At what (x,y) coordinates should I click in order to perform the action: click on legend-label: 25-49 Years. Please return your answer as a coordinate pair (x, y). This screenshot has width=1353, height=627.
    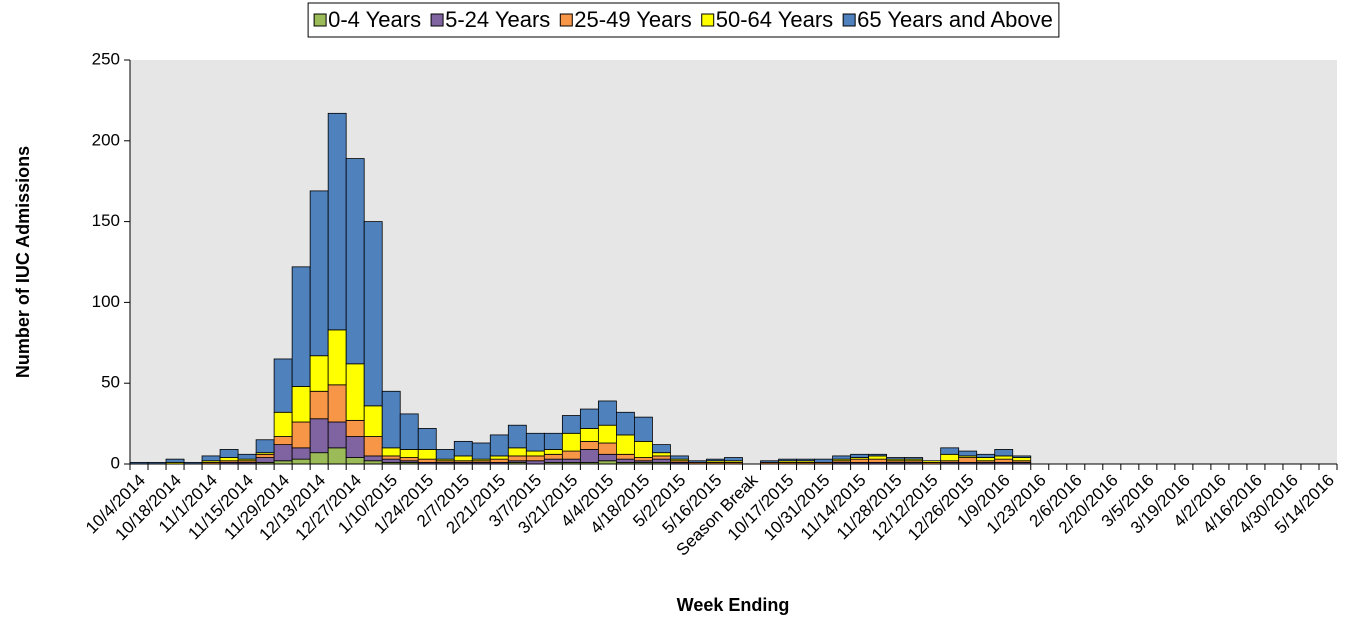
    Looking at the image, I should click on (632, 19).